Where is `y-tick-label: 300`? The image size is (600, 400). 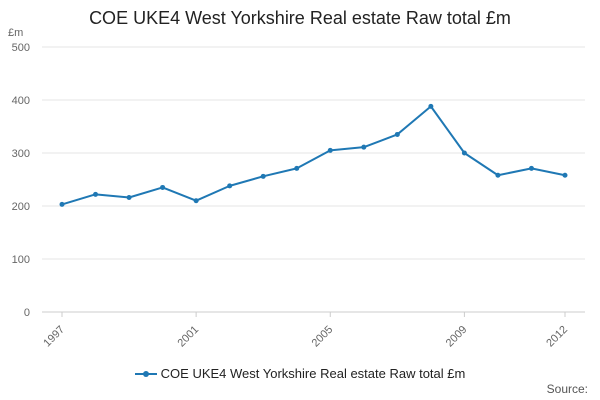
y-tick-label: 300 is located at coordinates (21, 154).